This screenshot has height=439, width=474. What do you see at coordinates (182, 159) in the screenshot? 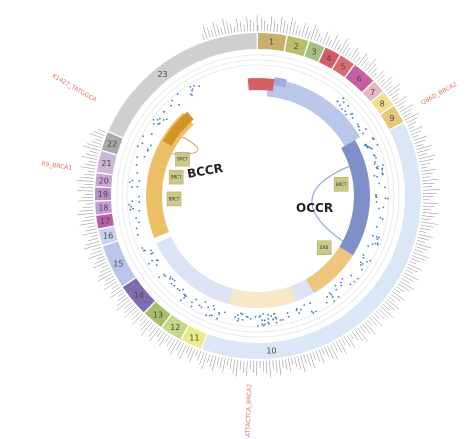
I see `domain-box-label: BRCT` at bounding box center [182, 159].